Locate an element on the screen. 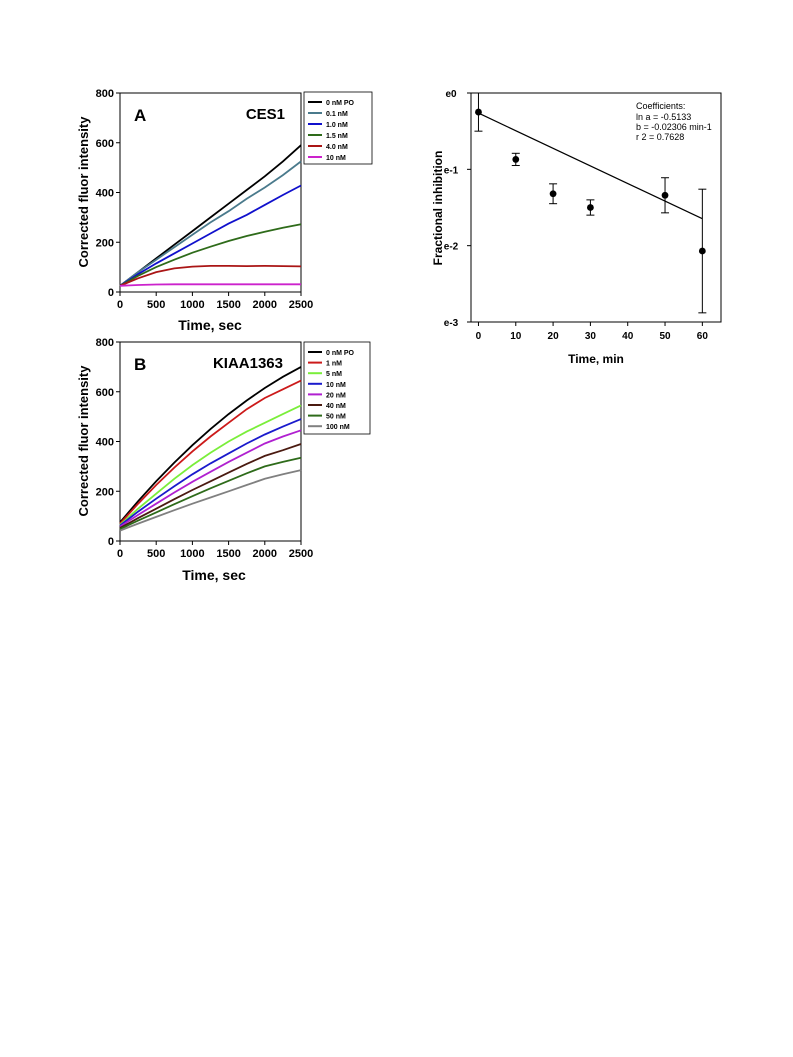 The height and width of the screenshot is (1057, 793). legend-label: 0.1 nM is located at coordinates (337, 114).